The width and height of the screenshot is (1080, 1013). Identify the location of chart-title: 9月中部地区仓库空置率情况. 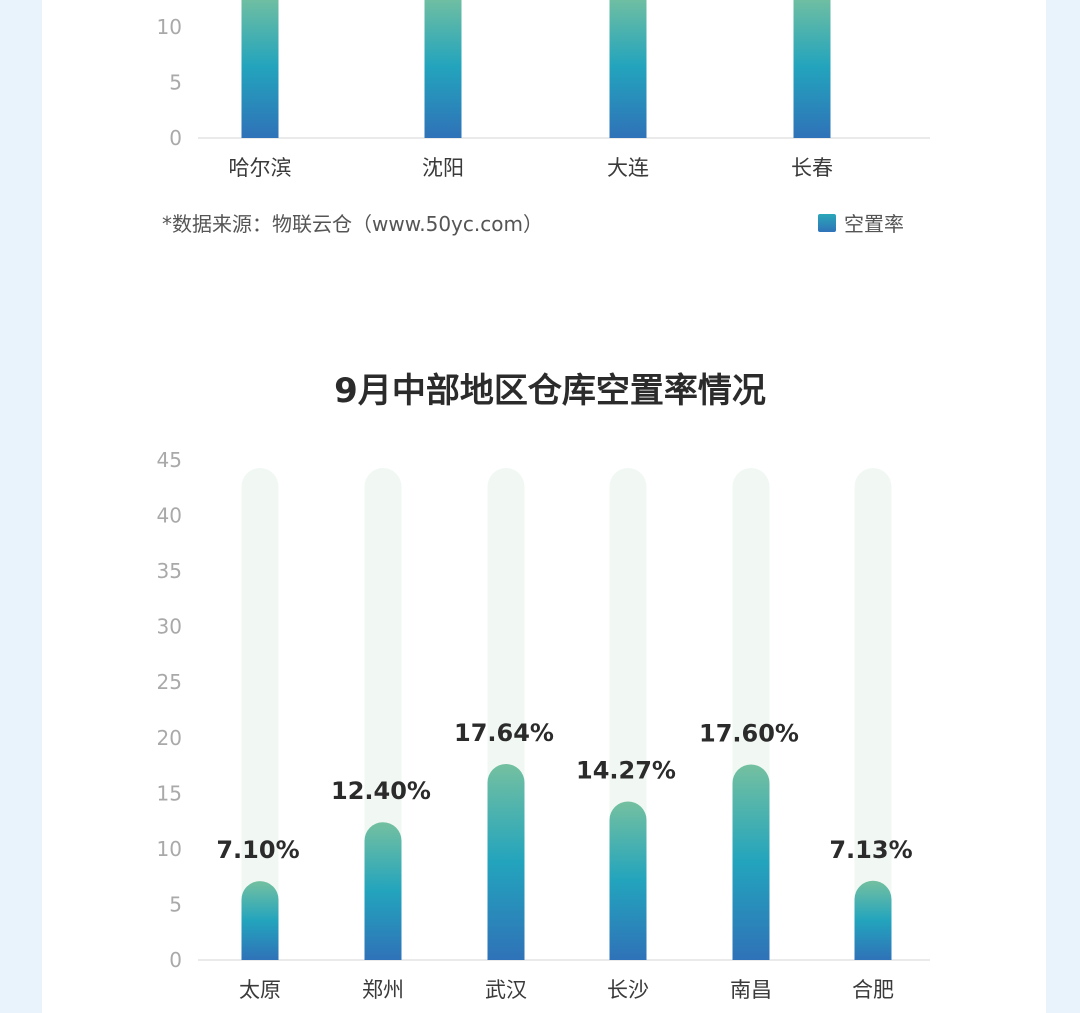
(550, 391).